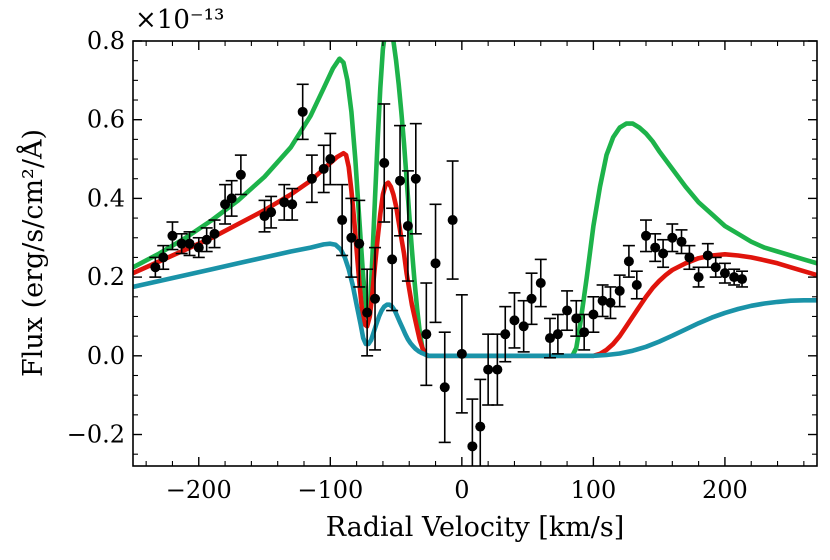  I want to click on x-tick-label: −100, so click(330, 490).